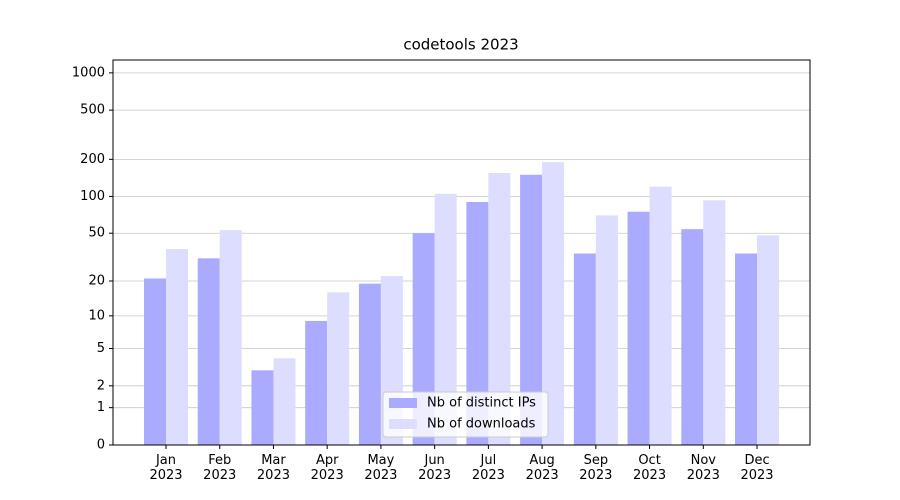 The height and width of the screenshot is (500, 900). What do you see at coordinates (92, 159) in the screenshot?
I see `y-tick-label: 200` at bounding box center [92, 159].